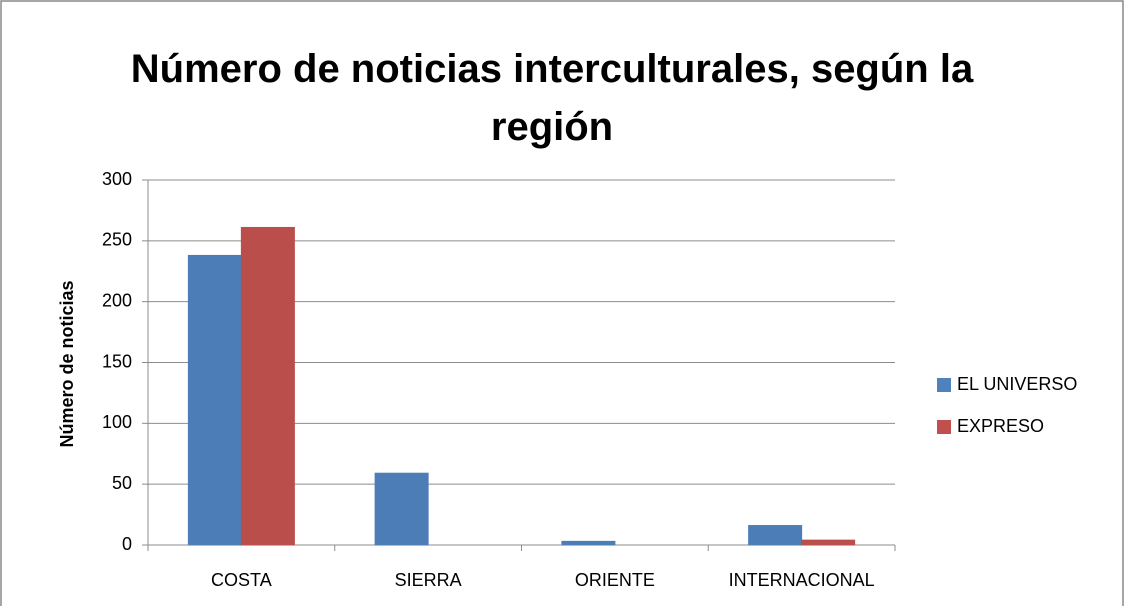 The image size is (1125, 606). Describe the element at coordinates (122, 483) in the screenshot. I see `y-tick-label: 50` at that location.